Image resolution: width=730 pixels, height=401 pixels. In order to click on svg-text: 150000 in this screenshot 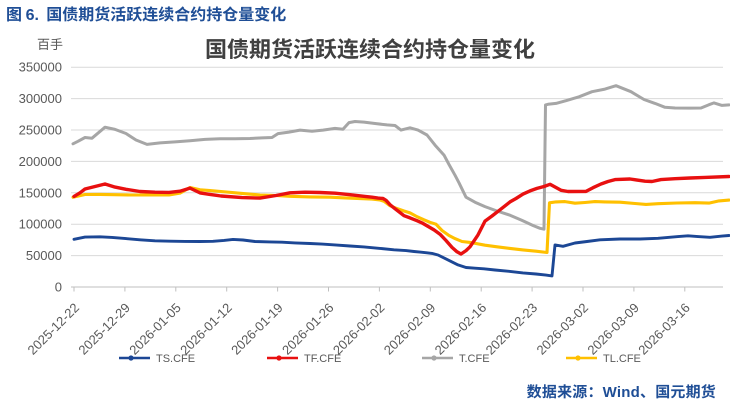, I will do `click(40, 192)`.